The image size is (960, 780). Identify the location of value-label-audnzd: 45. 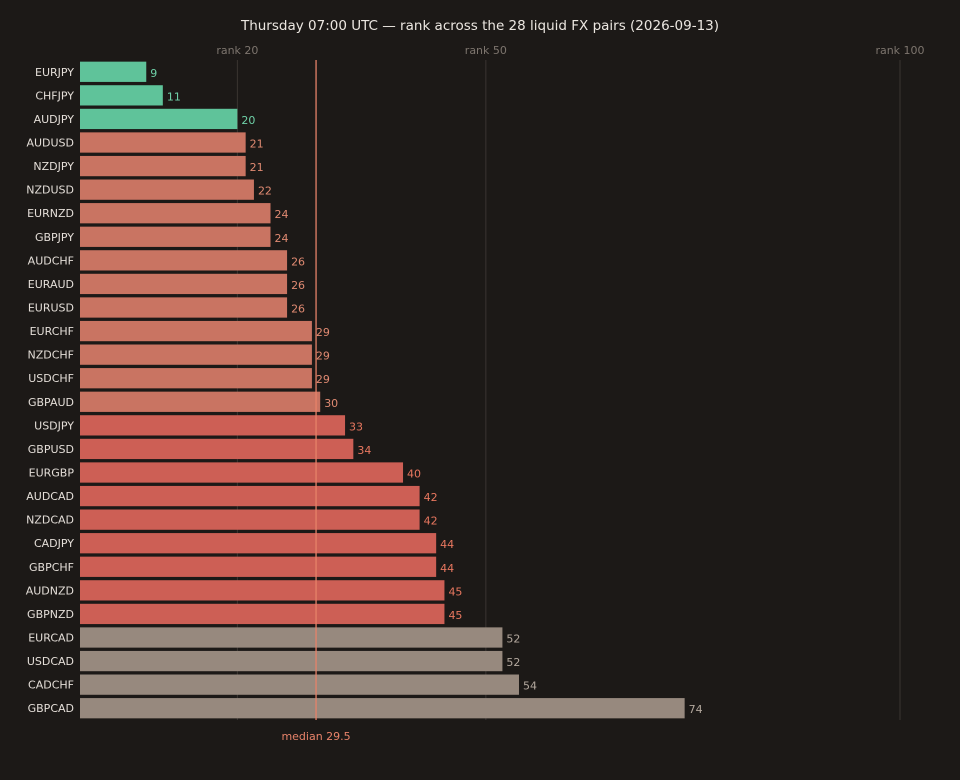
(455, 591).